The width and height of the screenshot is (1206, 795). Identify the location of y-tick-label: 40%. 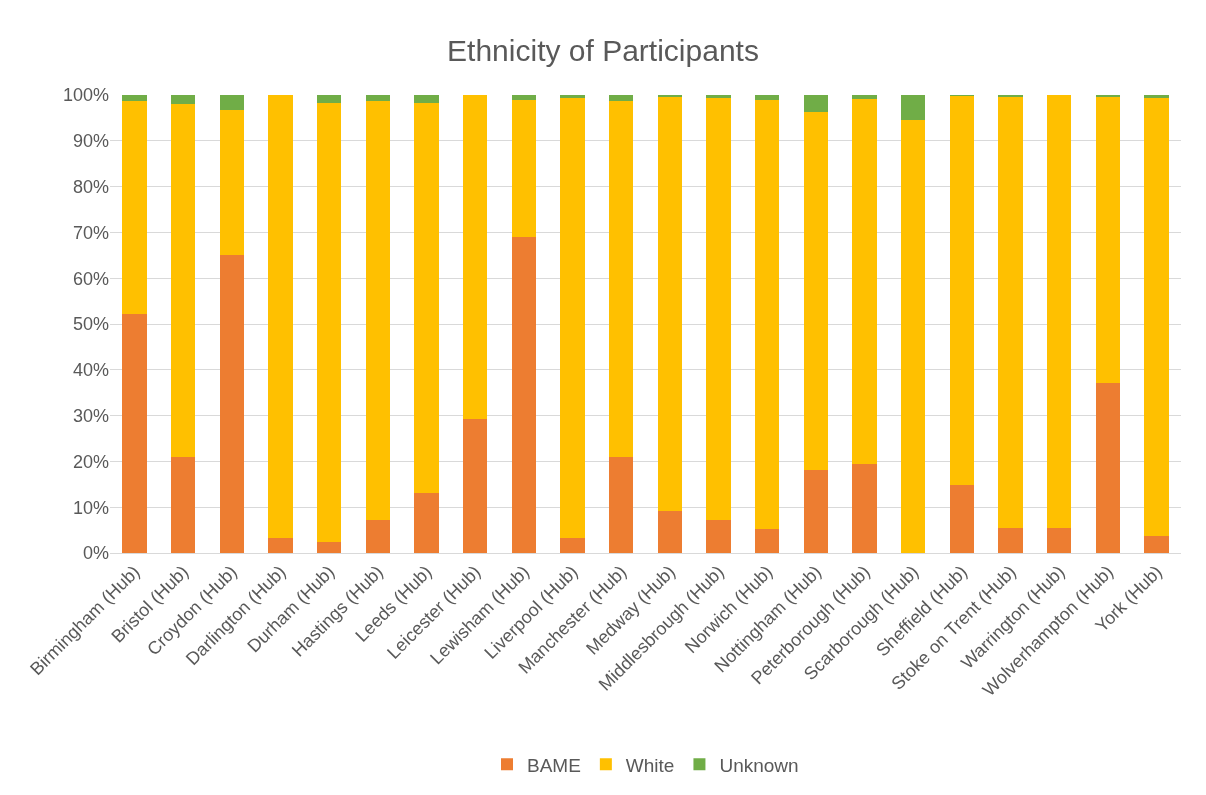
(90, 370).